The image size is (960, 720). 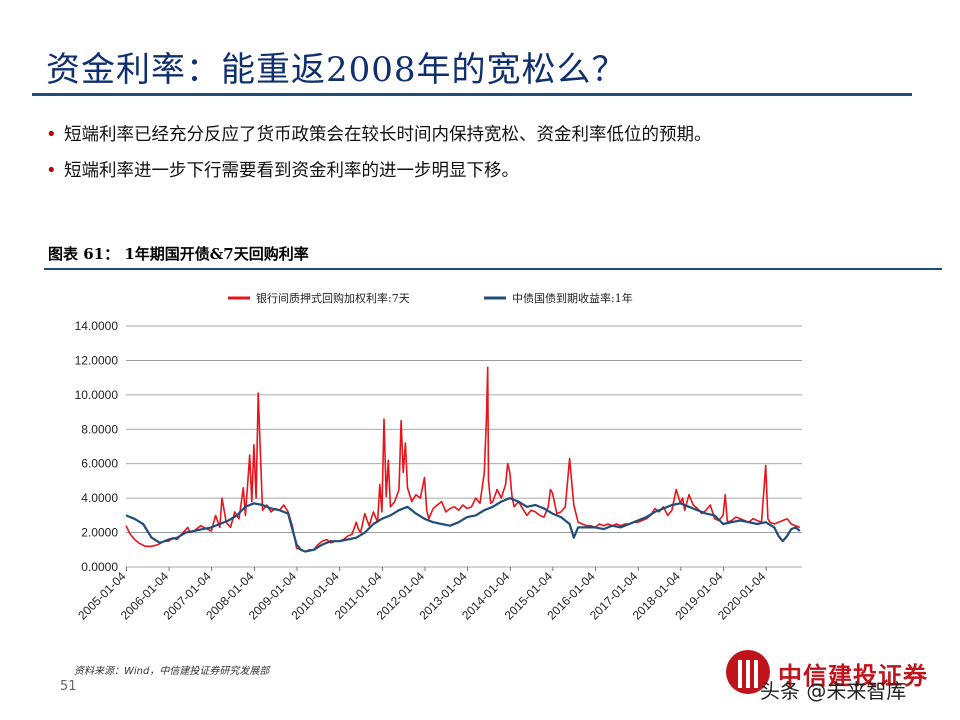 I want to click on y-tick-label: 8.0000, so click(x=99, y=429).